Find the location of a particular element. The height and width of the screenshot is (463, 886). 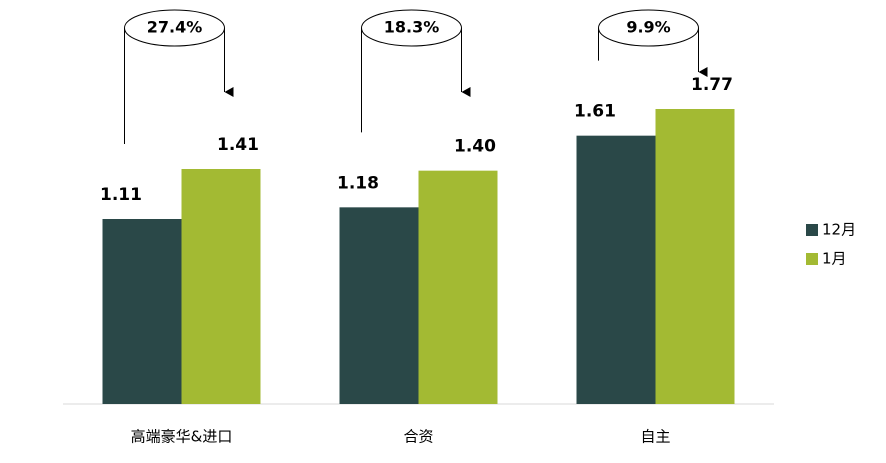

value-label: 1.11 is located at coordinates (121, 195).